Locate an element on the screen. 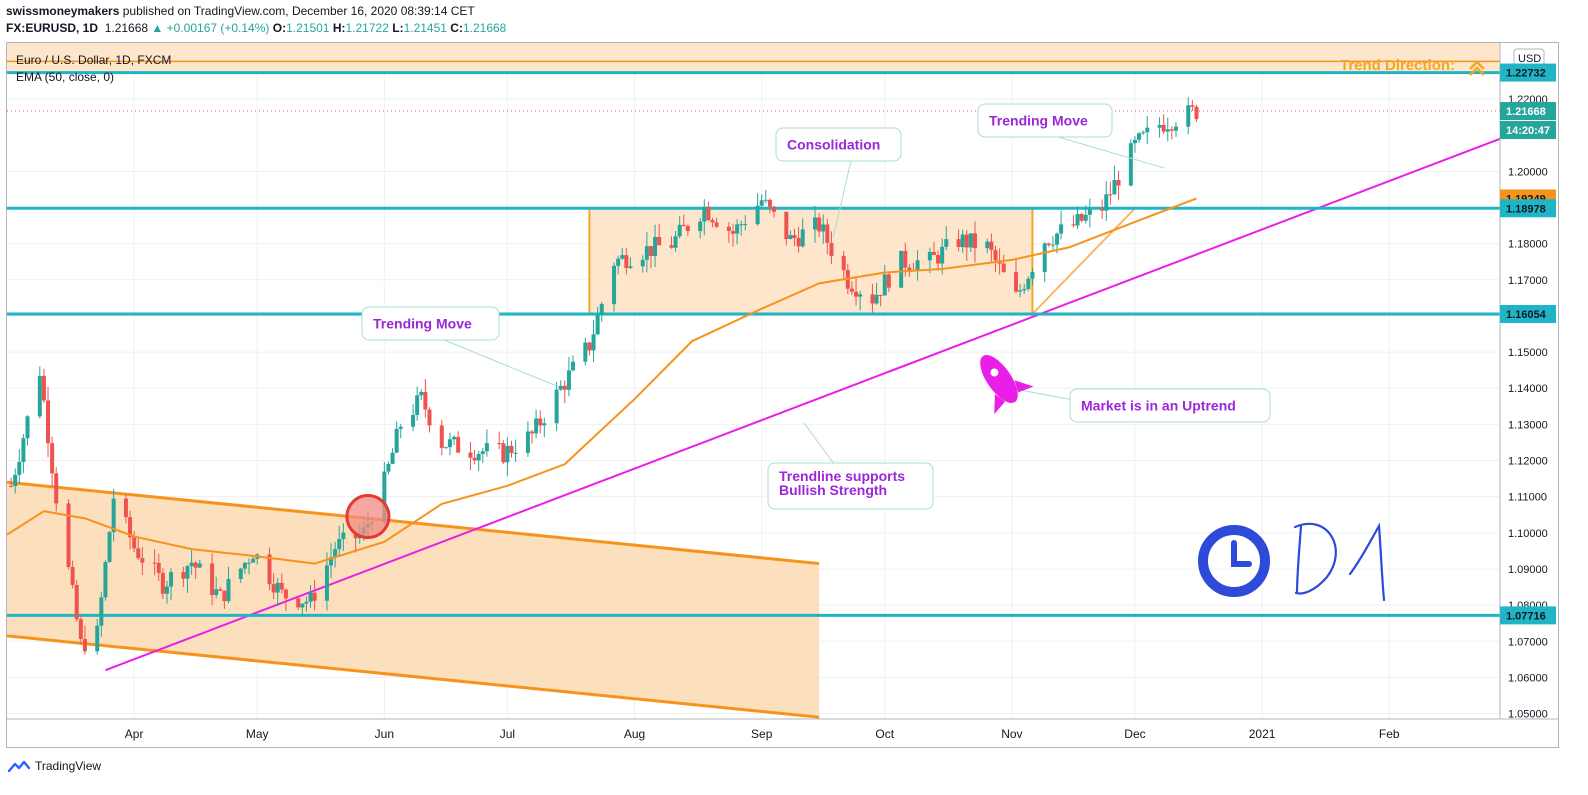  author-name: swissmoneymakers is located at coordinates (63, 11).